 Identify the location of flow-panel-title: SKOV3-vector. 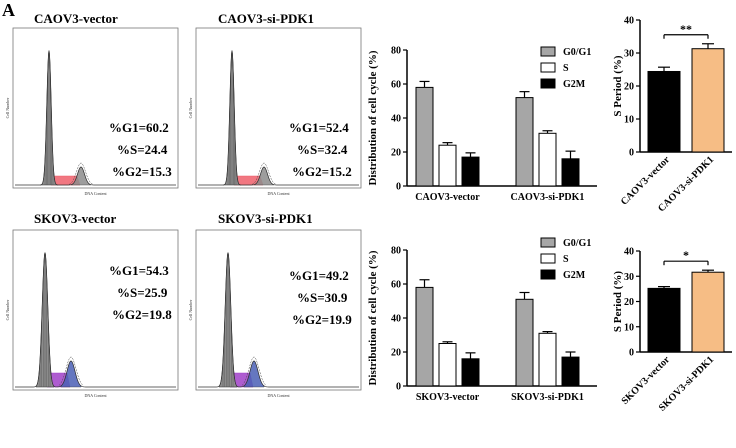
(75, 218).